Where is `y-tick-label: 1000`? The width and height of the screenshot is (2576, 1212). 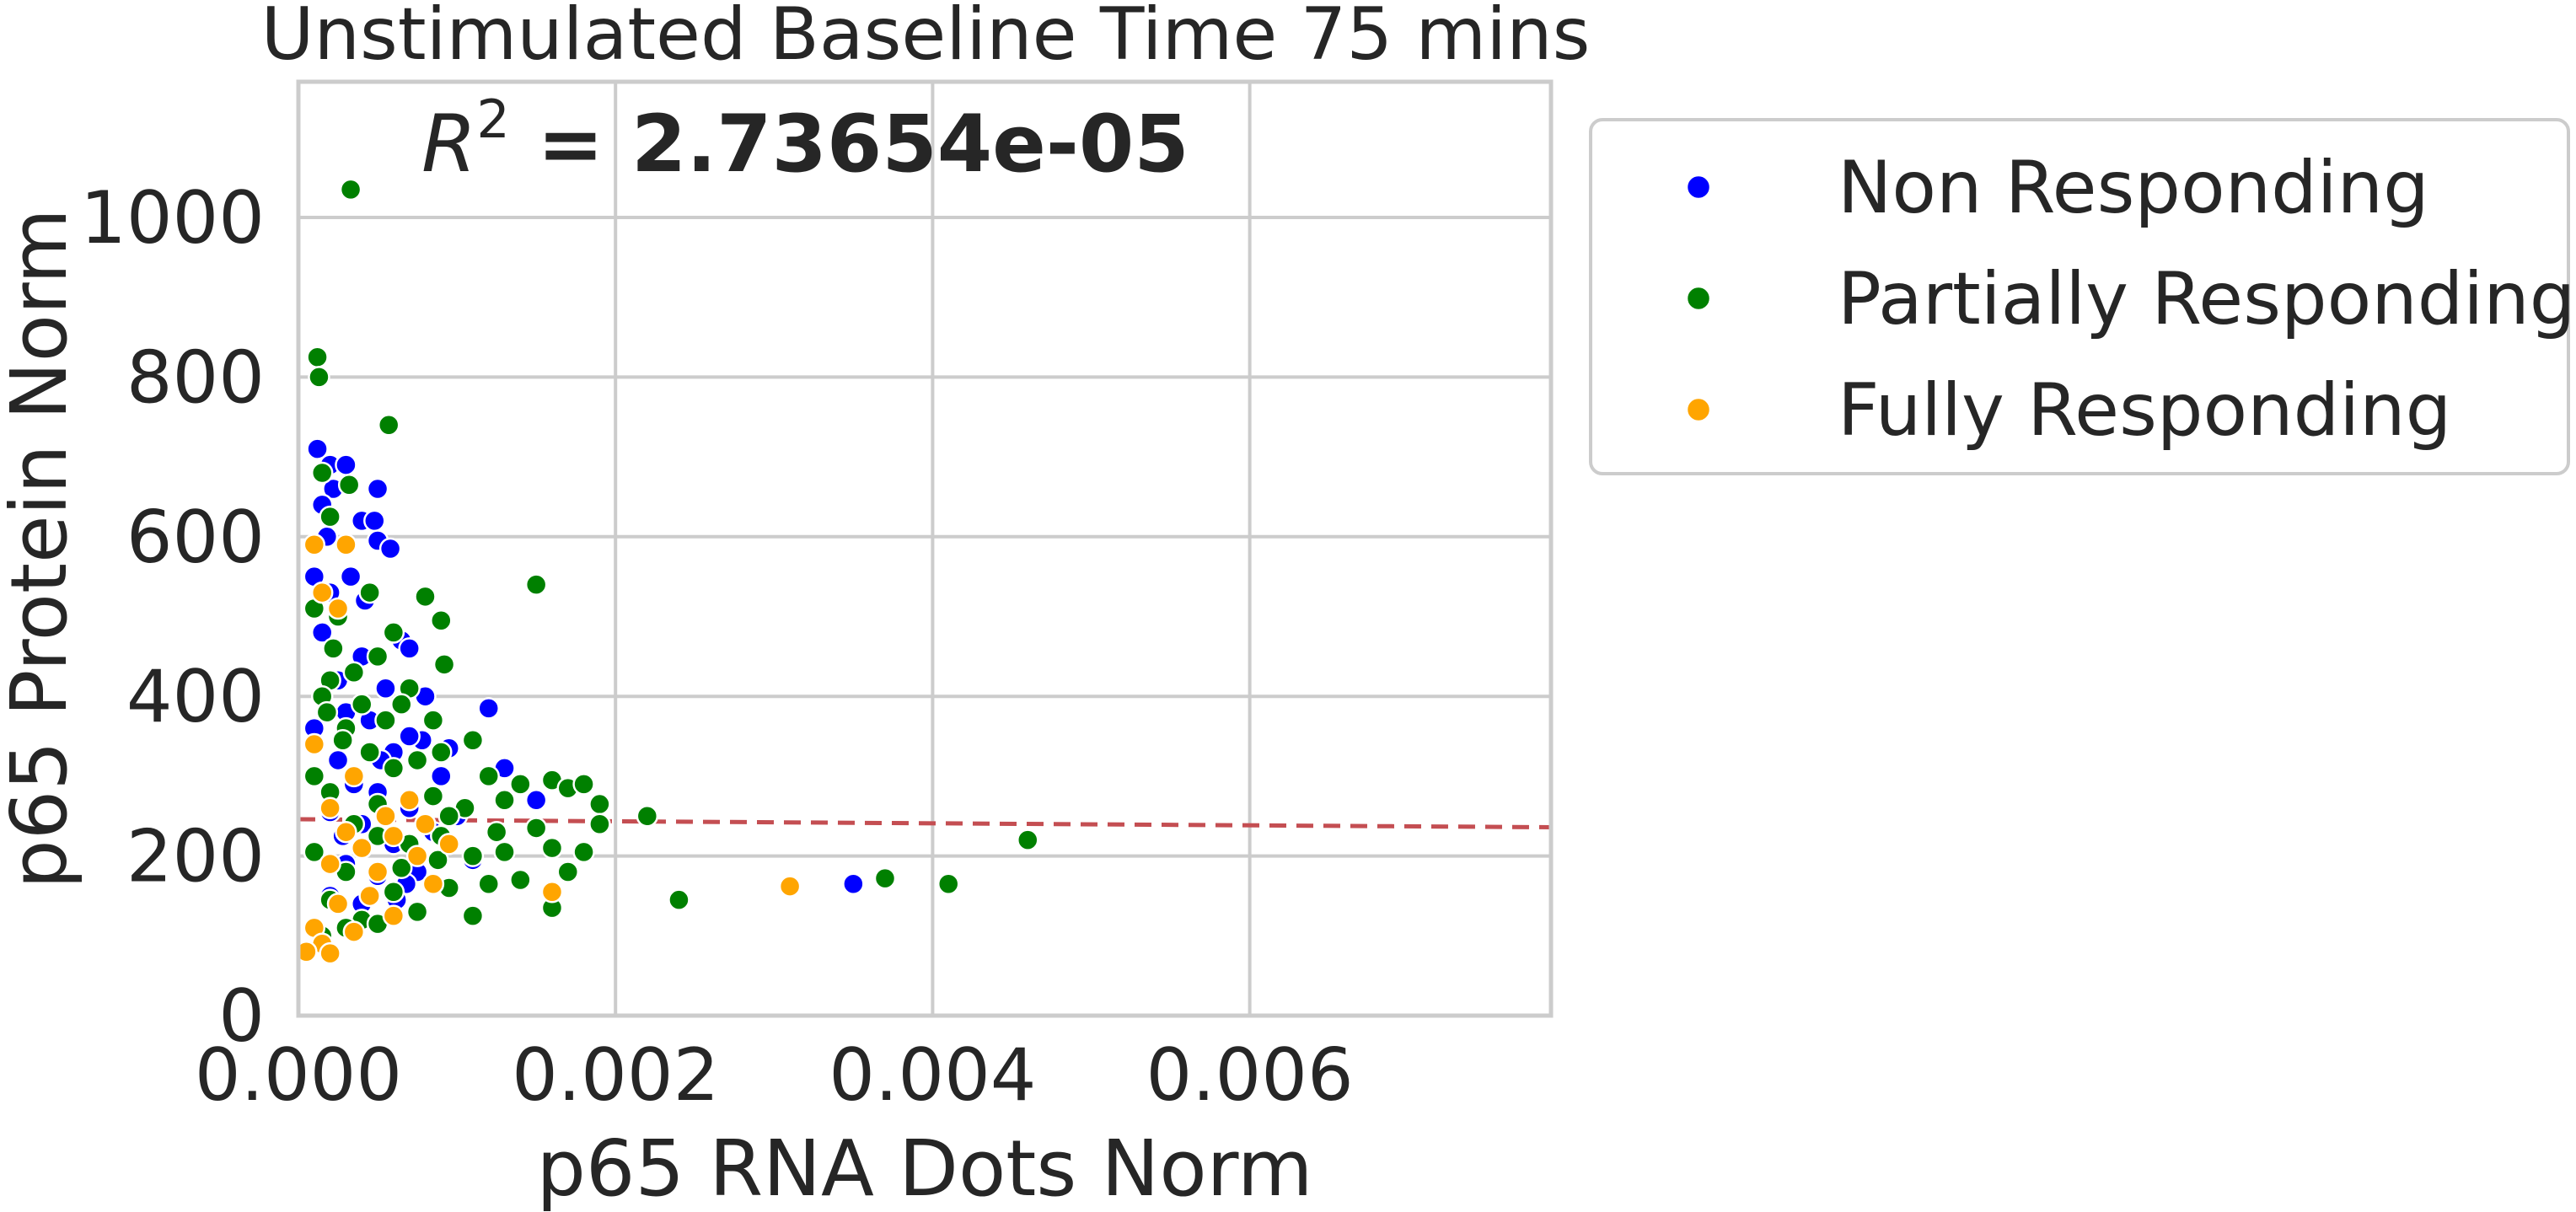
y-tick-label: 1000 is located at coordinates (172, 218).